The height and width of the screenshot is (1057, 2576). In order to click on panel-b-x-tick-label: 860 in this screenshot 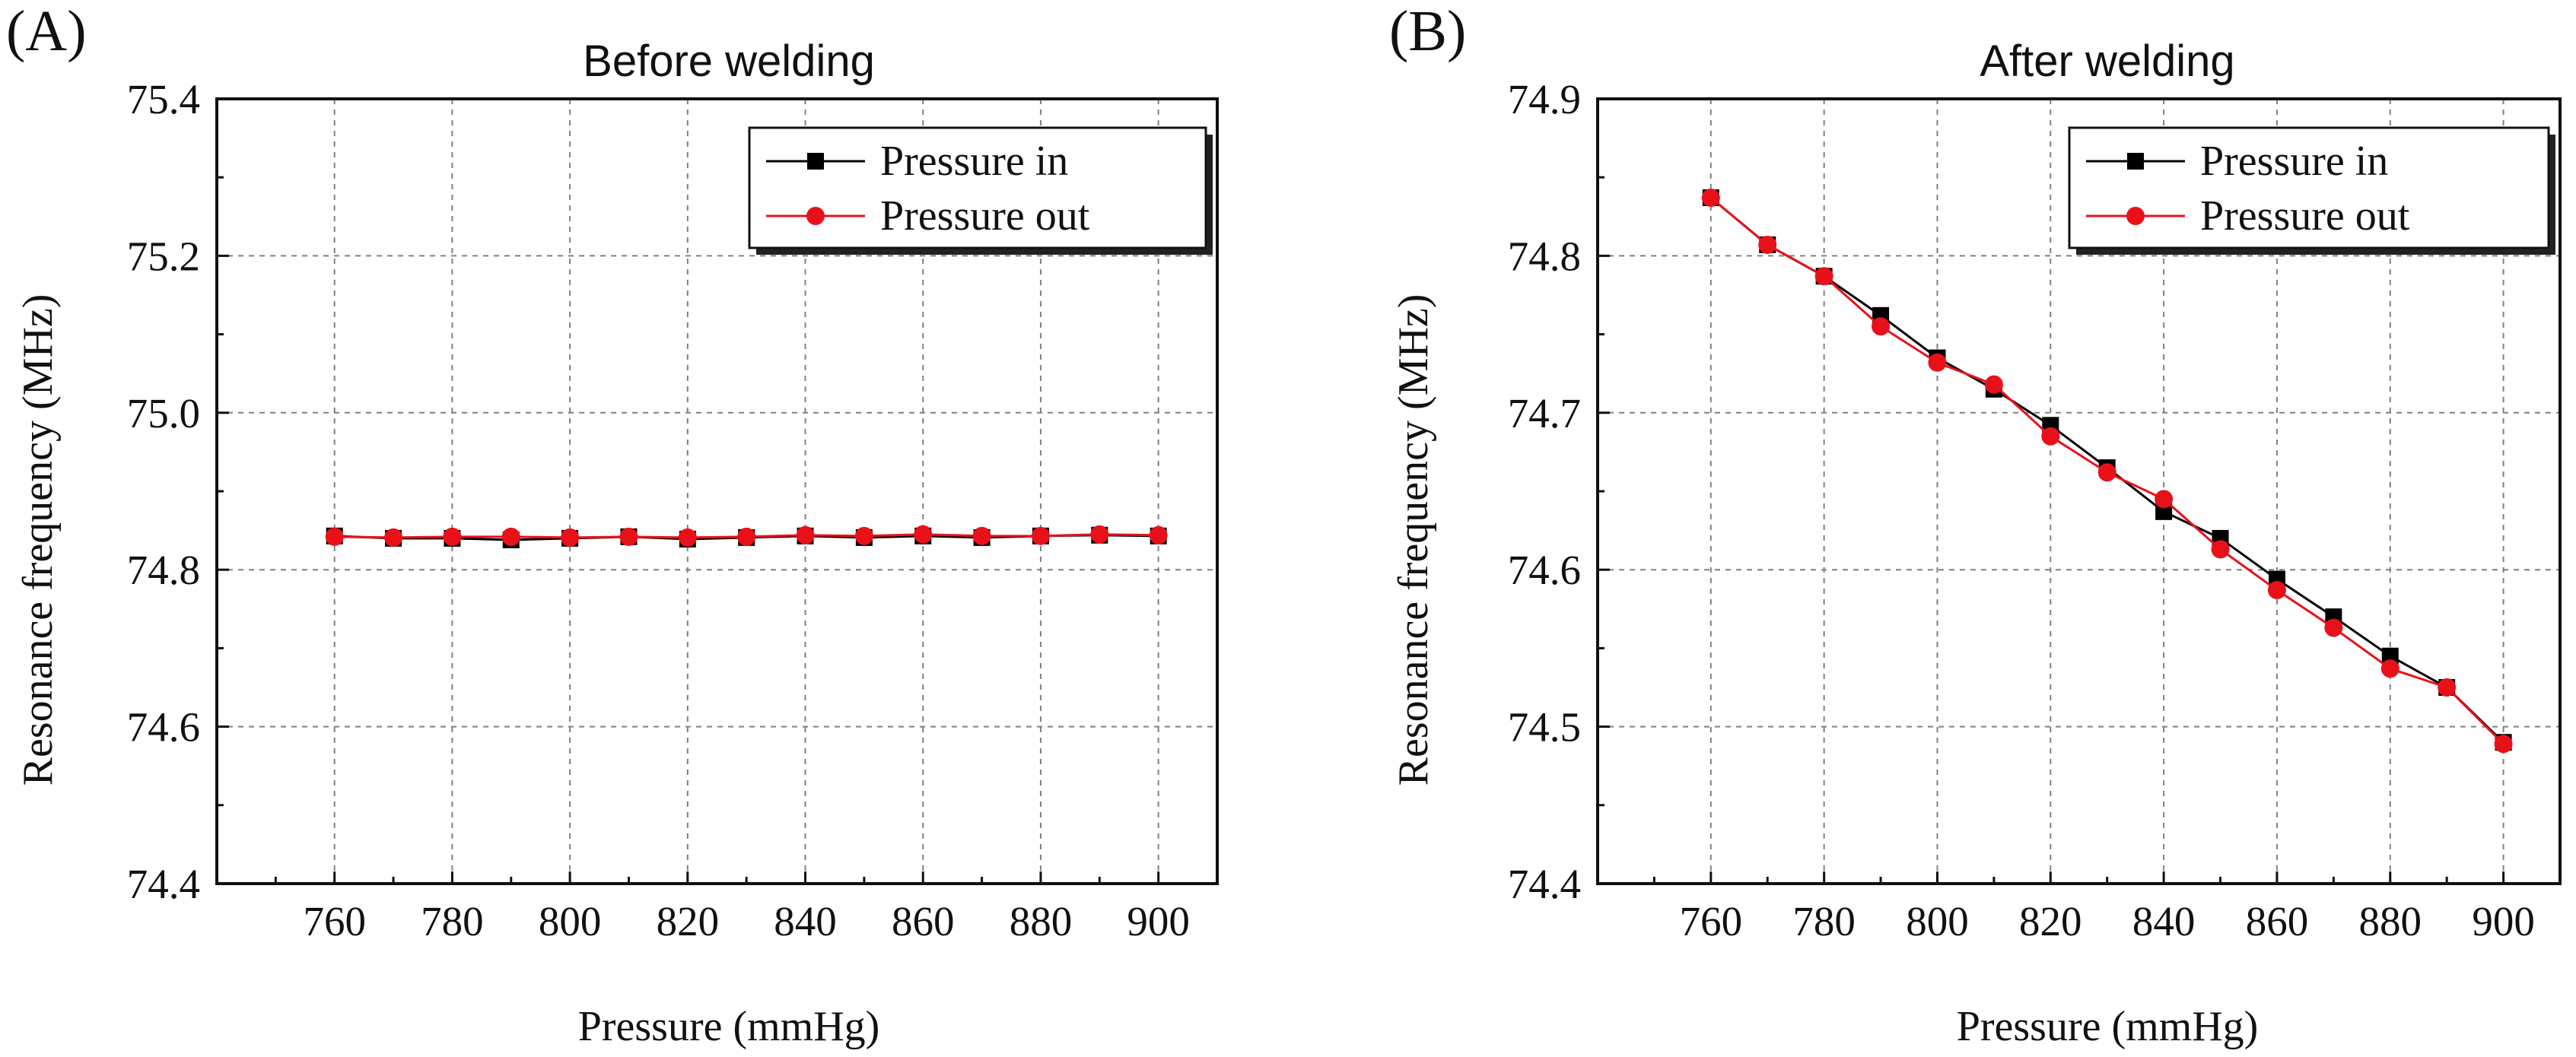, I will do `click(2277, 921)`.